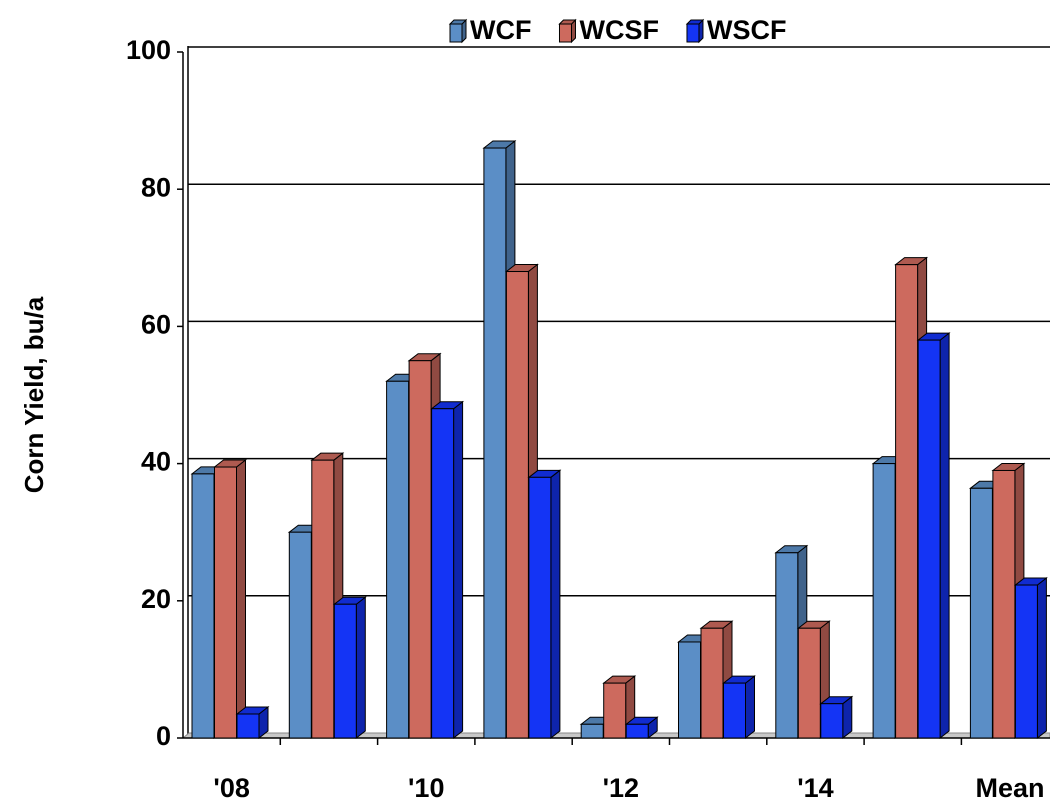 The width and height of the screenshot is (1050, 809). I want to click on y-tick-label: 20, so click(156, 599).